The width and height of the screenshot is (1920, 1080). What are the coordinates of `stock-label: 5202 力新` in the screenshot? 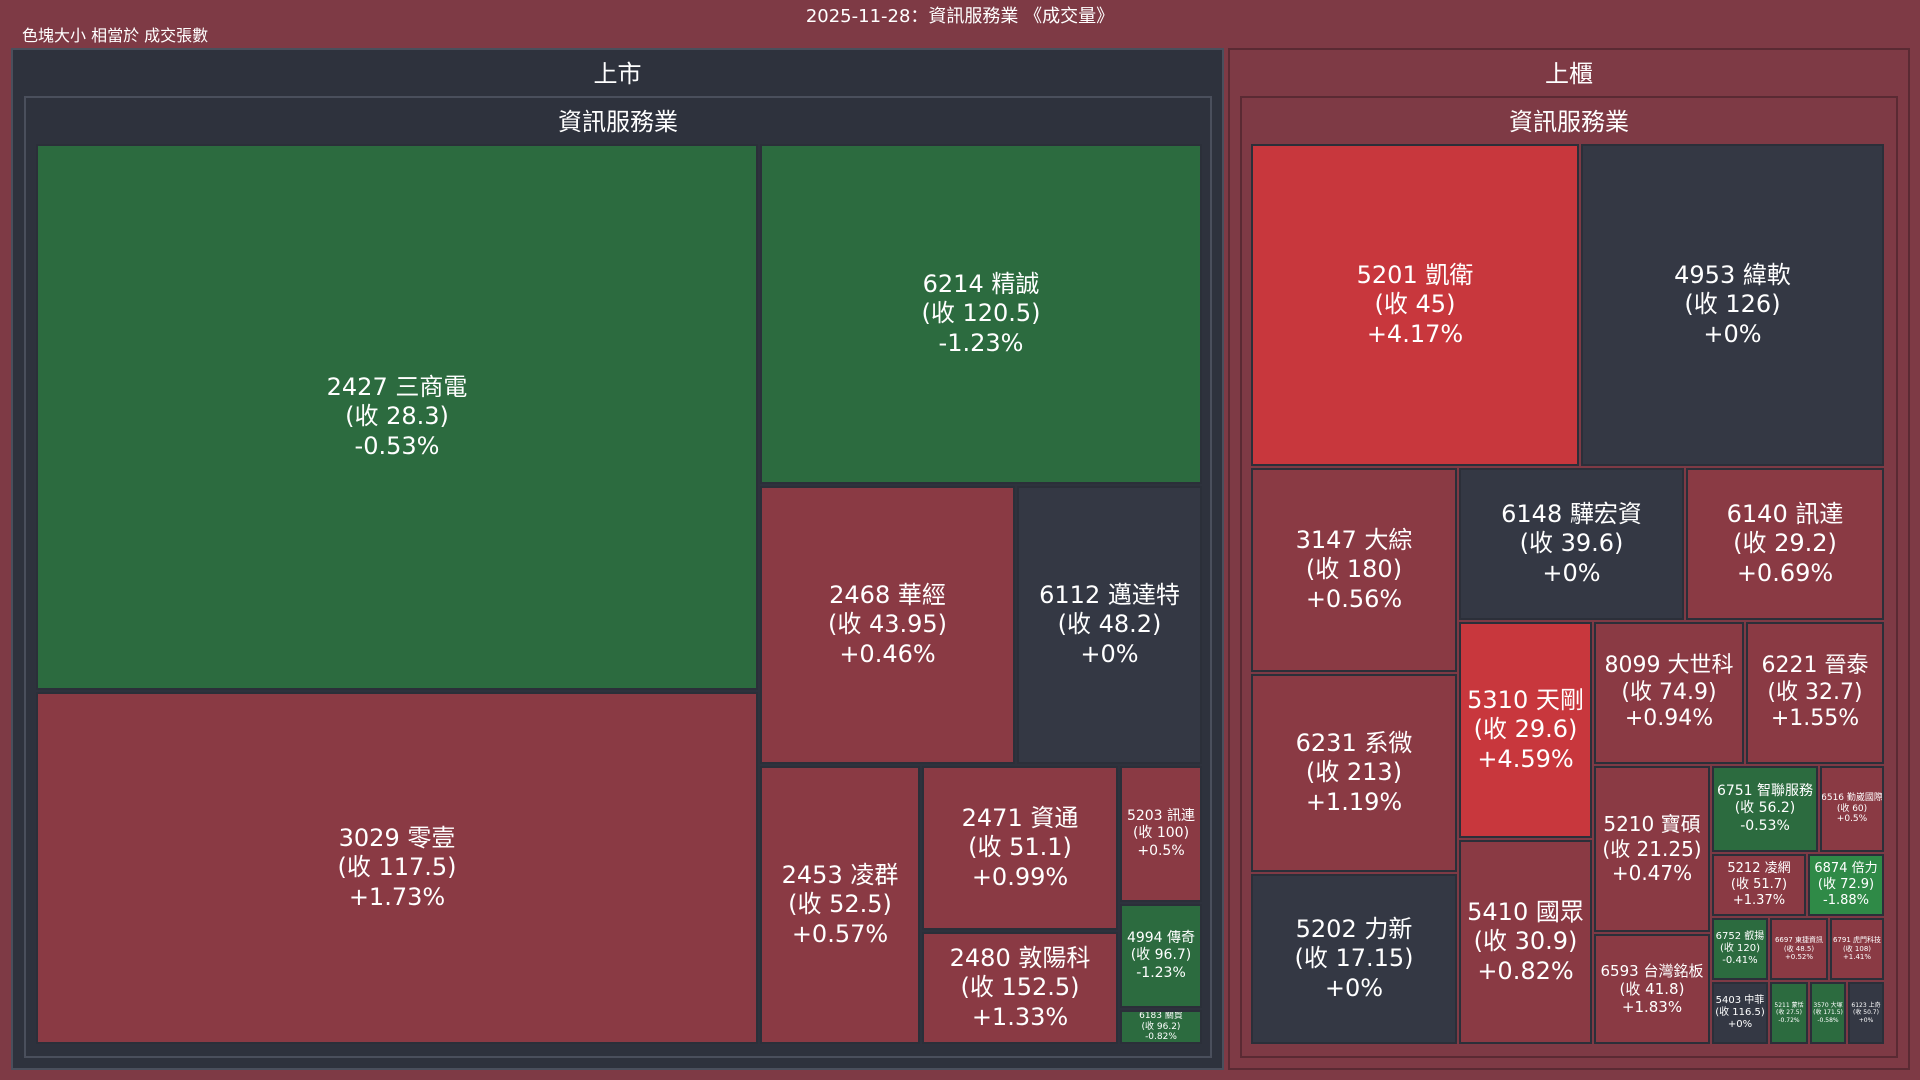 It's located at (1354, 929).